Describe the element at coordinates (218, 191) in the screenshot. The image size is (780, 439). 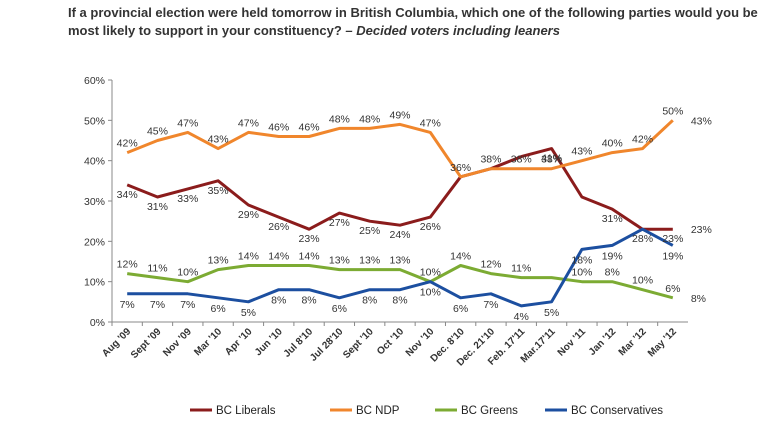
I see `data-label: 35%` at that location.